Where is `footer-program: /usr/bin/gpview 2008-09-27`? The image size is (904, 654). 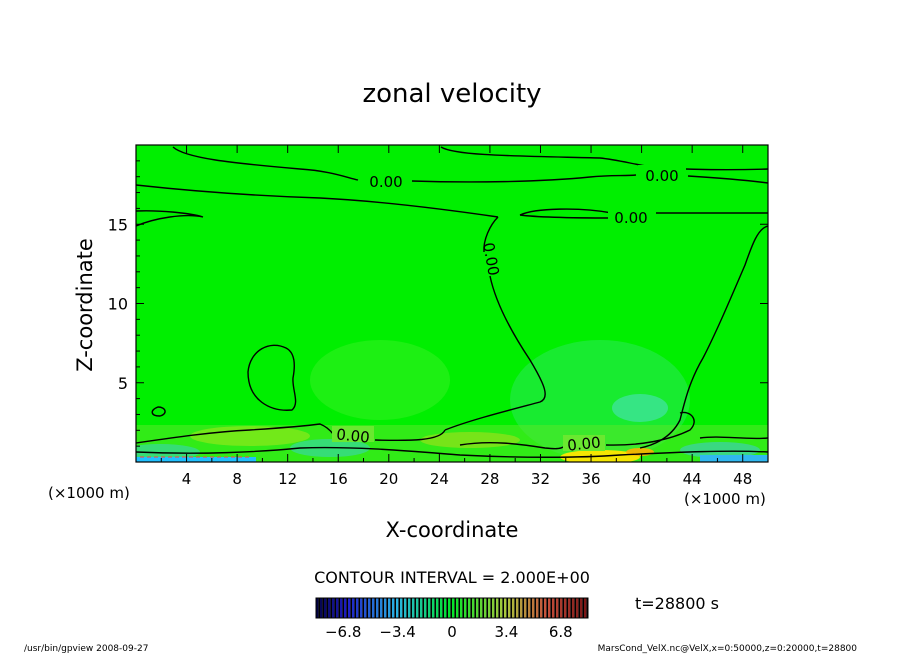
footer-program: /usr/bin/gpview 2008-09-27 is located at coordinates (86, 649).